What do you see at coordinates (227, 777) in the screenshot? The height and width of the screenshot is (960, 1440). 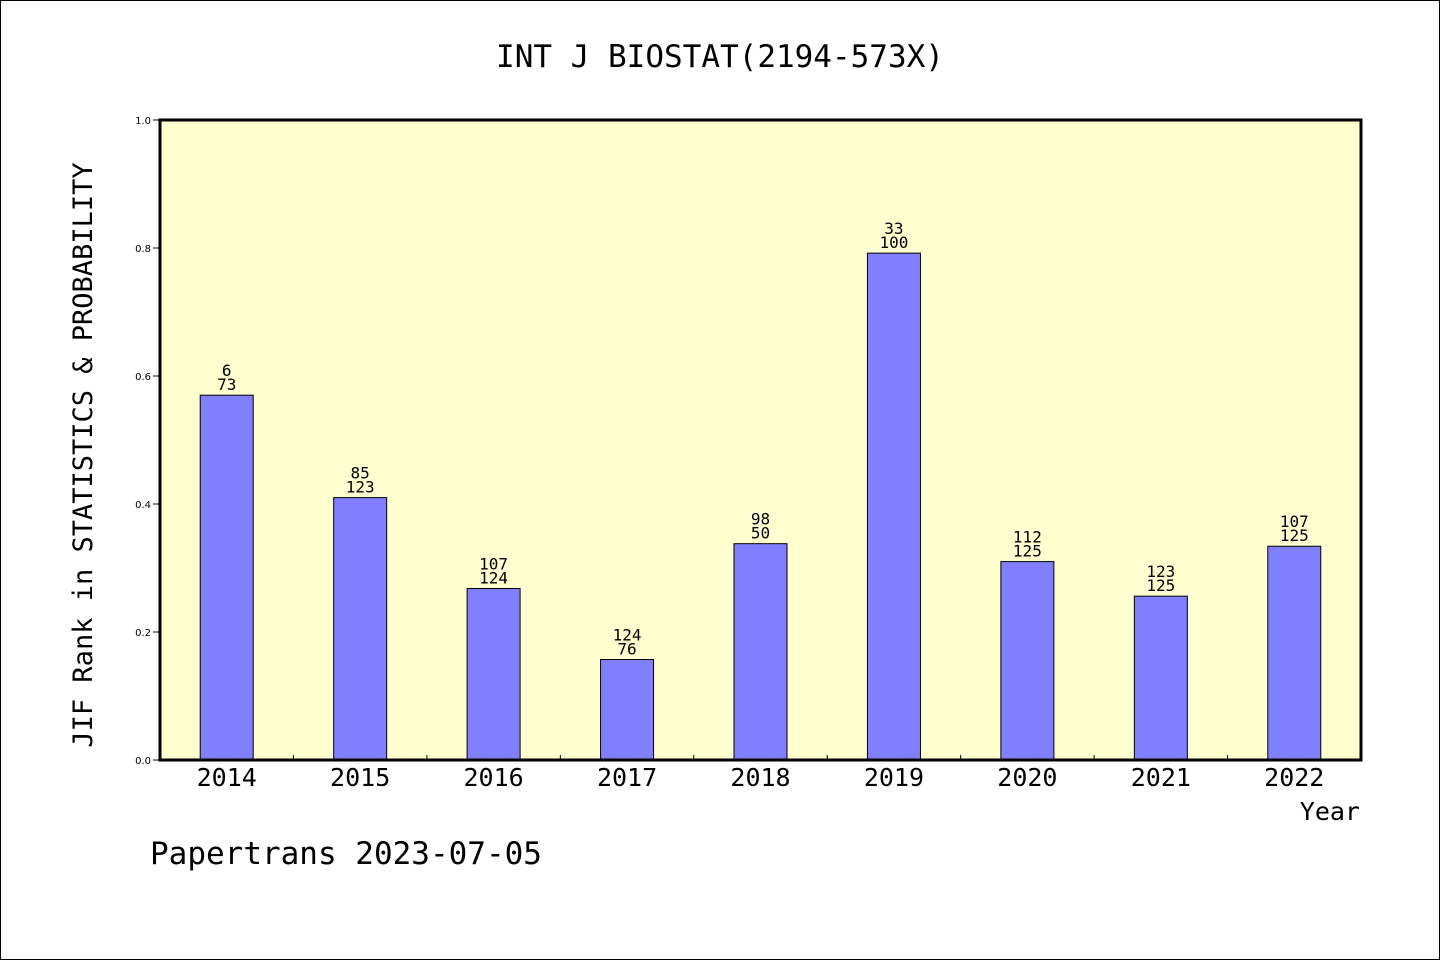 I see `x-tick-label: 2014` at bounding box center [227, 777].